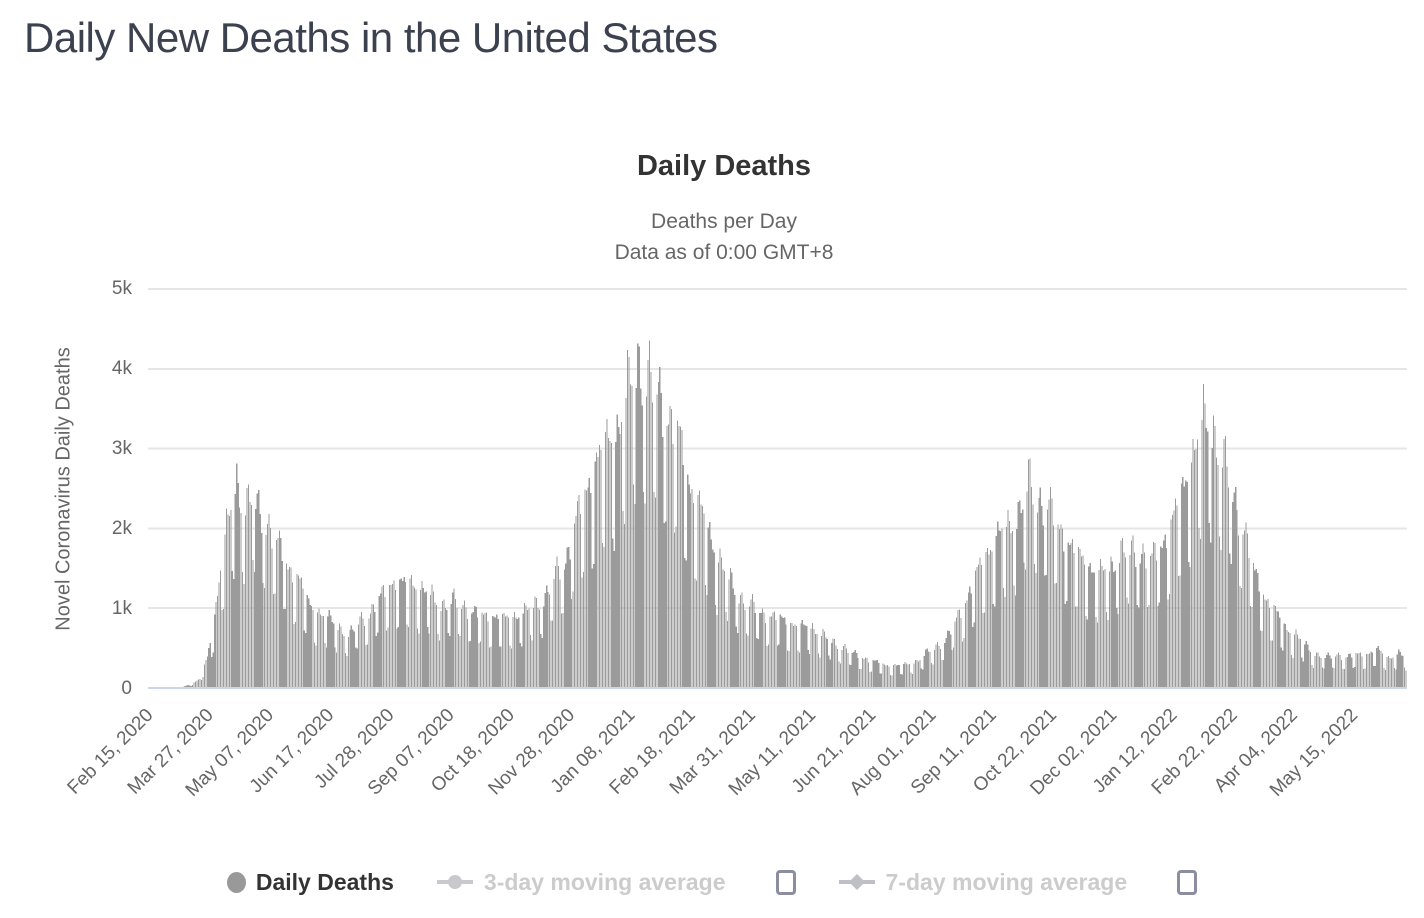  I want to click on legend-label-7-day-avg: 7-day moving average, so click(1006, 881).